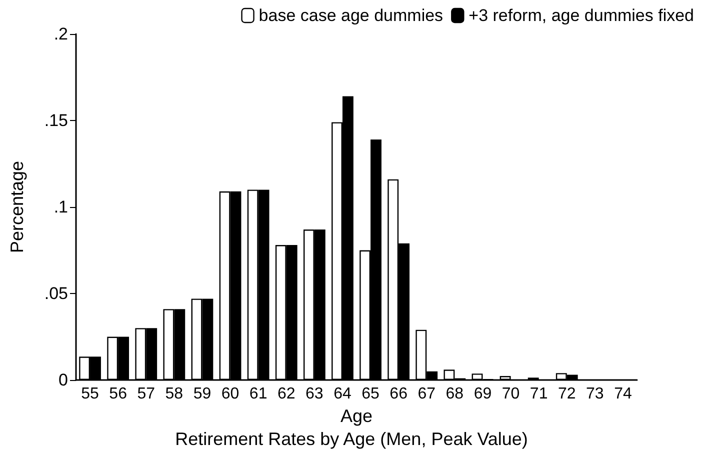  Describe the element at coordinates (539, 394) in the screenshot. I see `x-tick-label: 71` at that location.